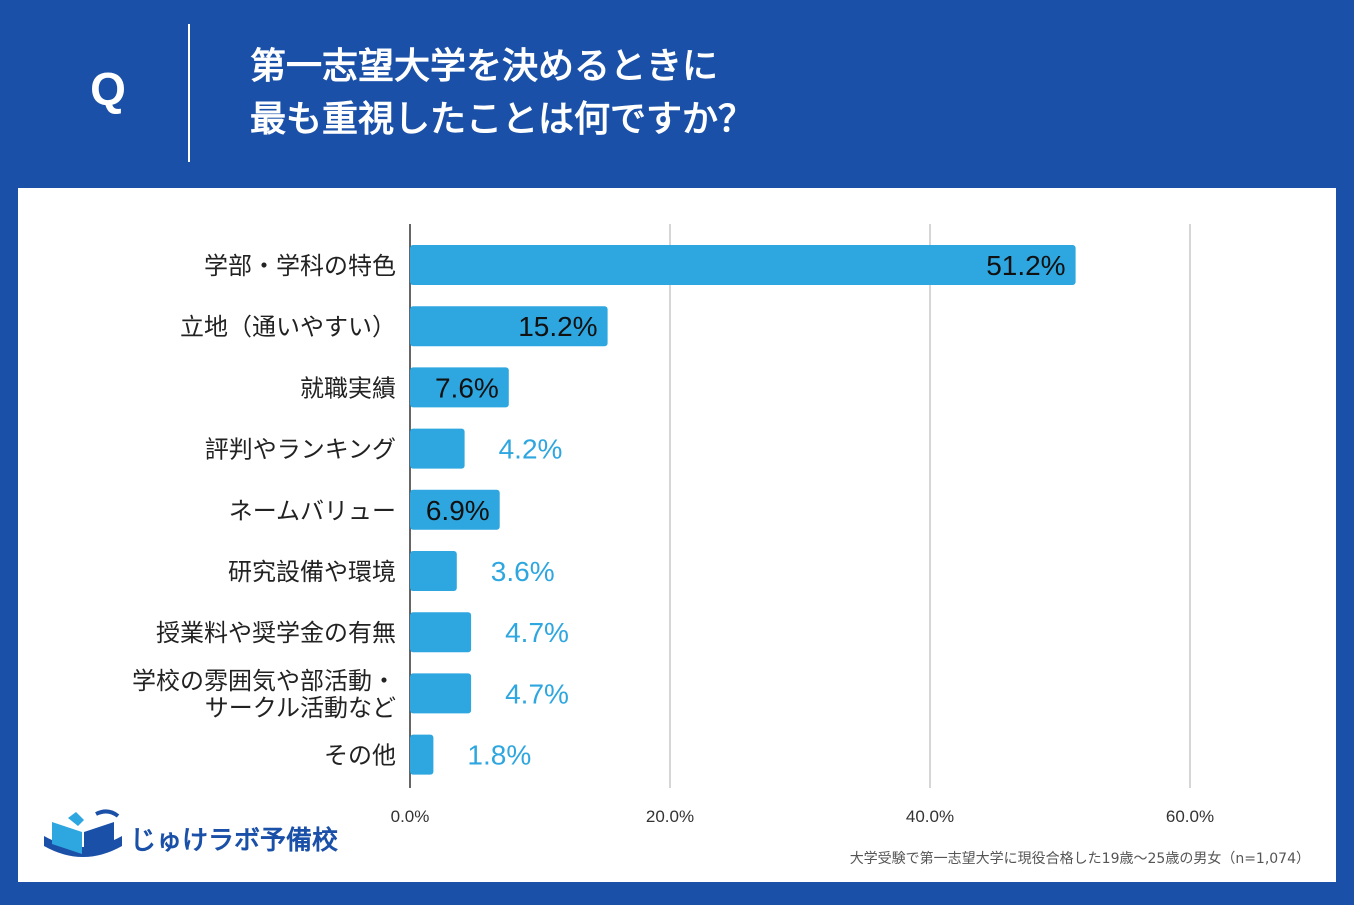 Image resolution: width=1354 pixels, height=905 pixels. I want to click on category-label: ネームバリュー, so click(312, 511).